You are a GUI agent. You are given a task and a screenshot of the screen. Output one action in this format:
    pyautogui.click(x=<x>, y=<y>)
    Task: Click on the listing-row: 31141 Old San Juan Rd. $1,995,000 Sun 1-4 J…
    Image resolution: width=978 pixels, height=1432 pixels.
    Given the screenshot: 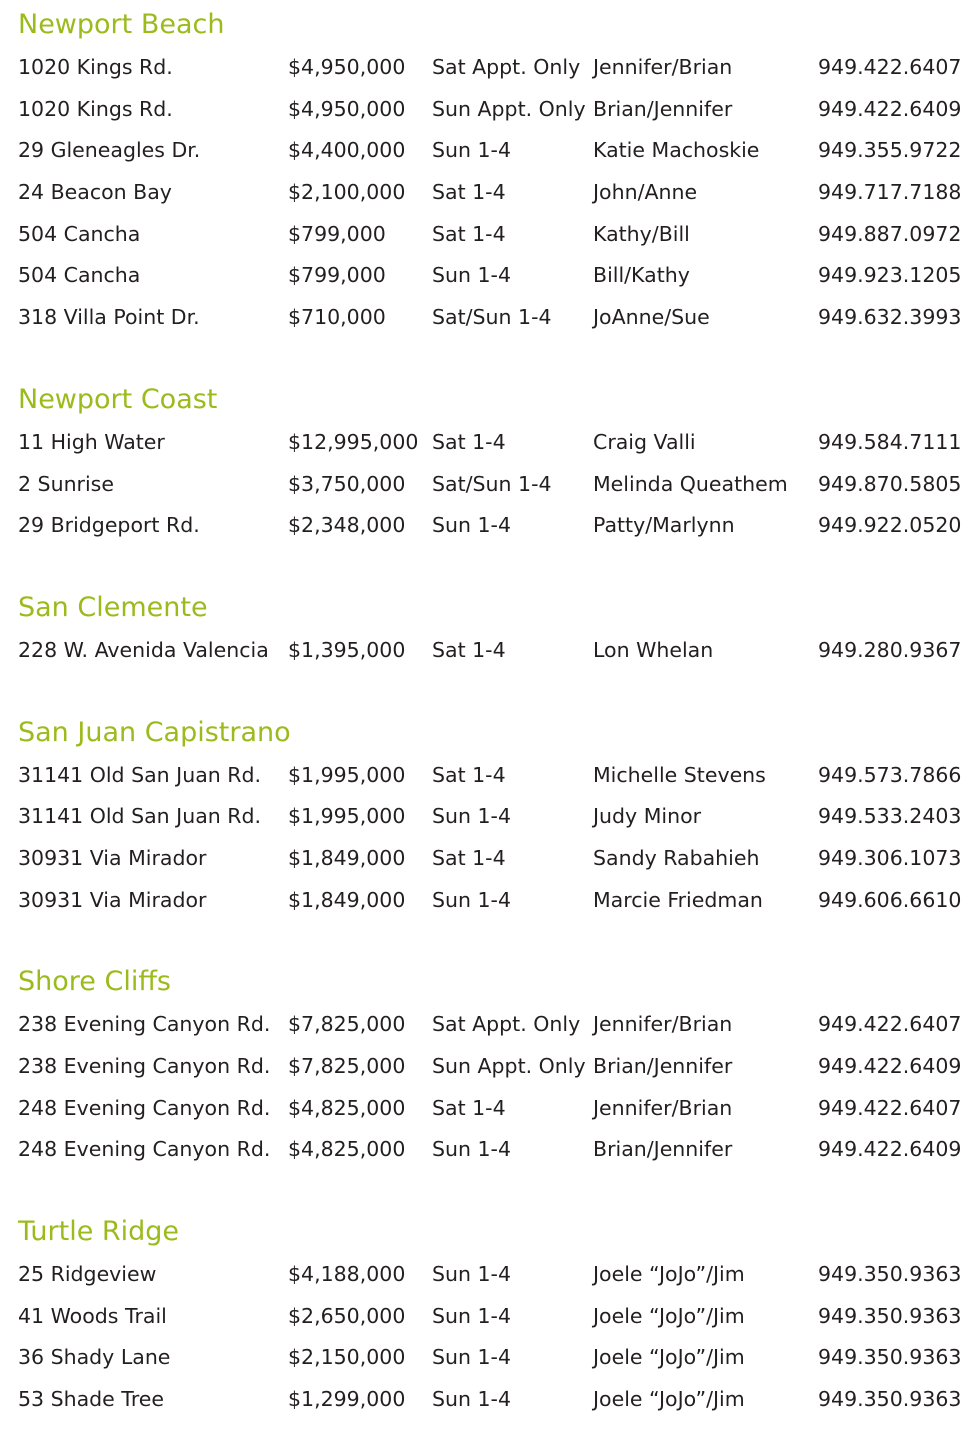 What is the action you would take?
    pyautogui.click(x=489, y=817)
    